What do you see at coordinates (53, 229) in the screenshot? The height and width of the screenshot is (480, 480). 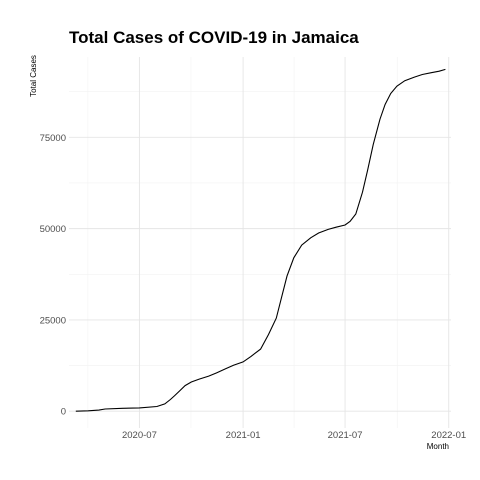 I see `y-tick-label: 50000` at bounding box center [53, 229].